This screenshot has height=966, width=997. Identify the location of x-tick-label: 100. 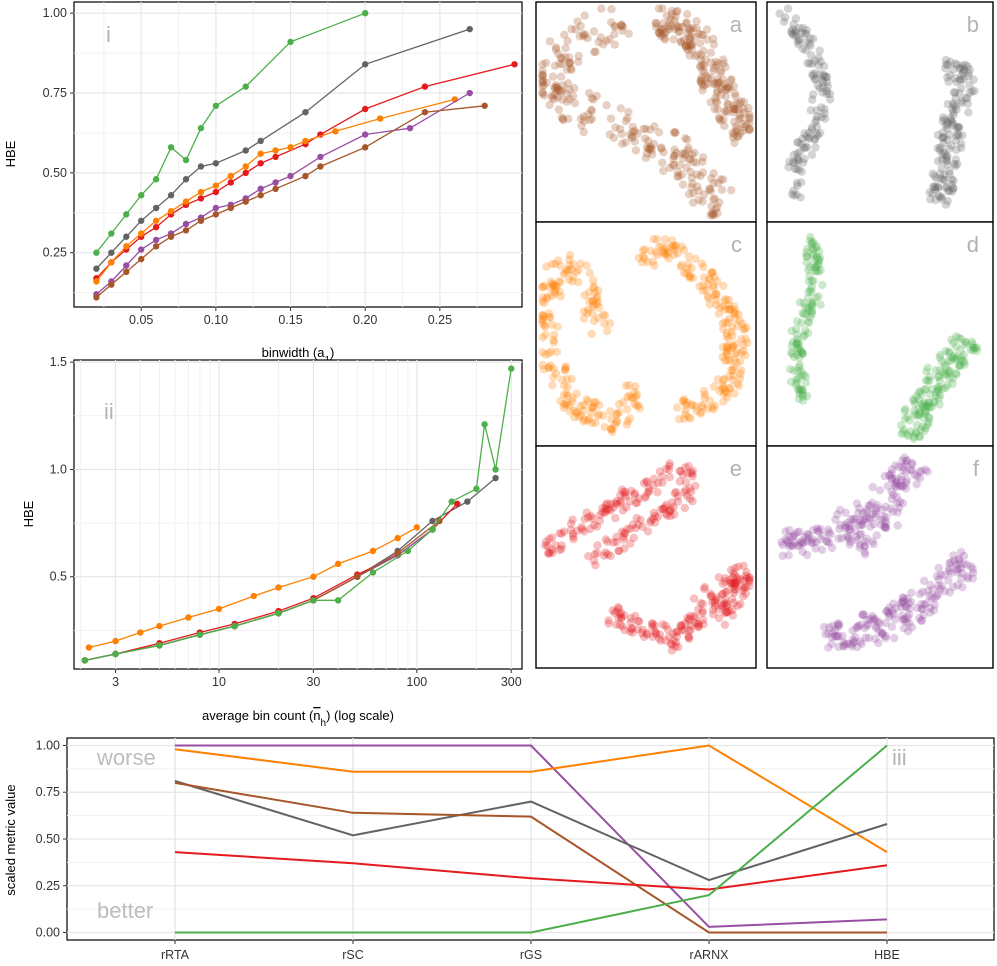
(416, 682).